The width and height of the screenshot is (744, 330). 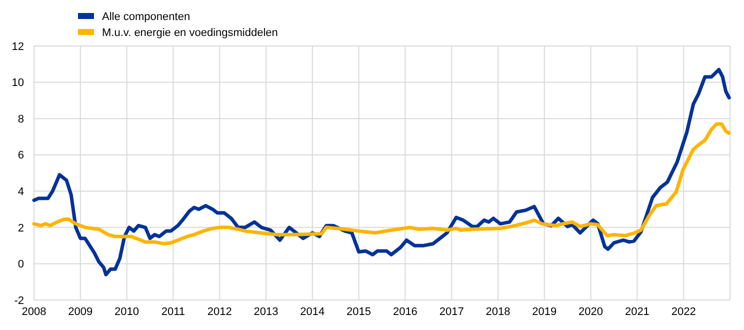 I want to click on x-tick-label: 2012, so click(x=219, y=312).